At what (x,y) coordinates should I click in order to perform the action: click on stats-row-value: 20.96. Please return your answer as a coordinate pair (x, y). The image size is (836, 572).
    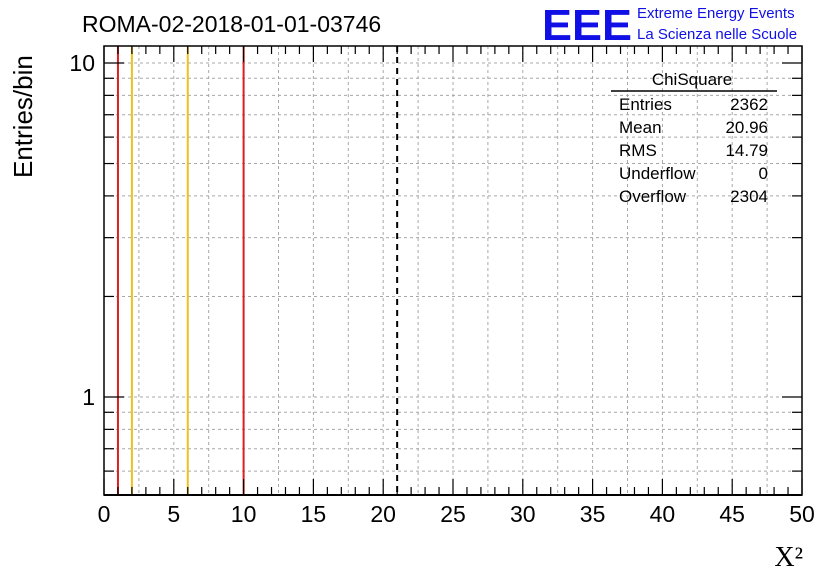
    Looking at the image, I should click on (746, 127).